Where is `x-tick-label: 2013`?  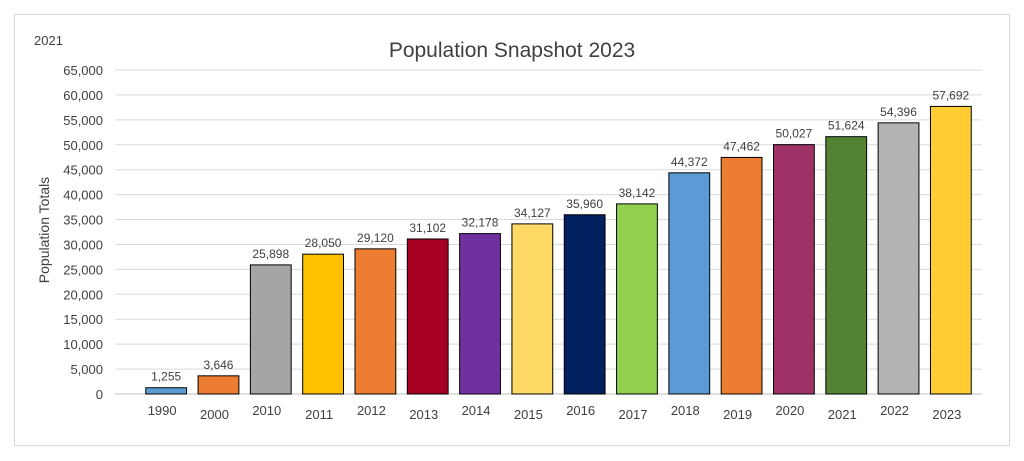 x-tick-label: 2013 is located at coordinates (423, 414).